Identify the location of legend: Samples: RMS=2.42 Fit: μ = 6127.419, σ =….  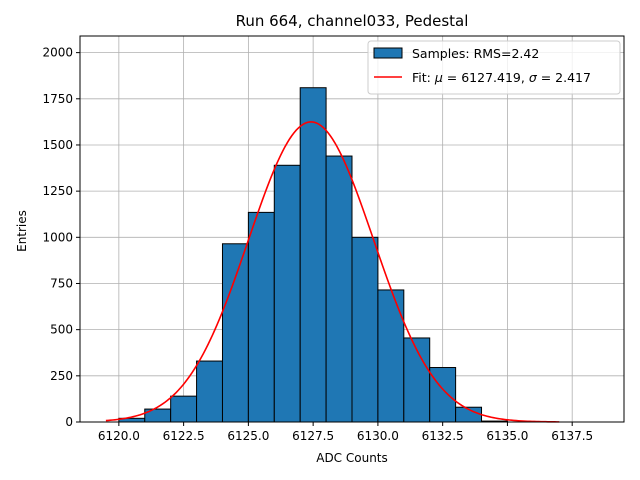
(494, 67).